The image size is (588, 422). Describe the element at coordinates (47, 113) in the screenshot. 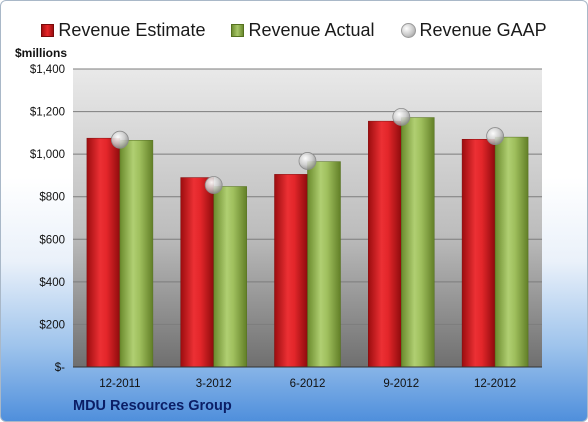

I see `y-tick-label: $1,200` at that location.